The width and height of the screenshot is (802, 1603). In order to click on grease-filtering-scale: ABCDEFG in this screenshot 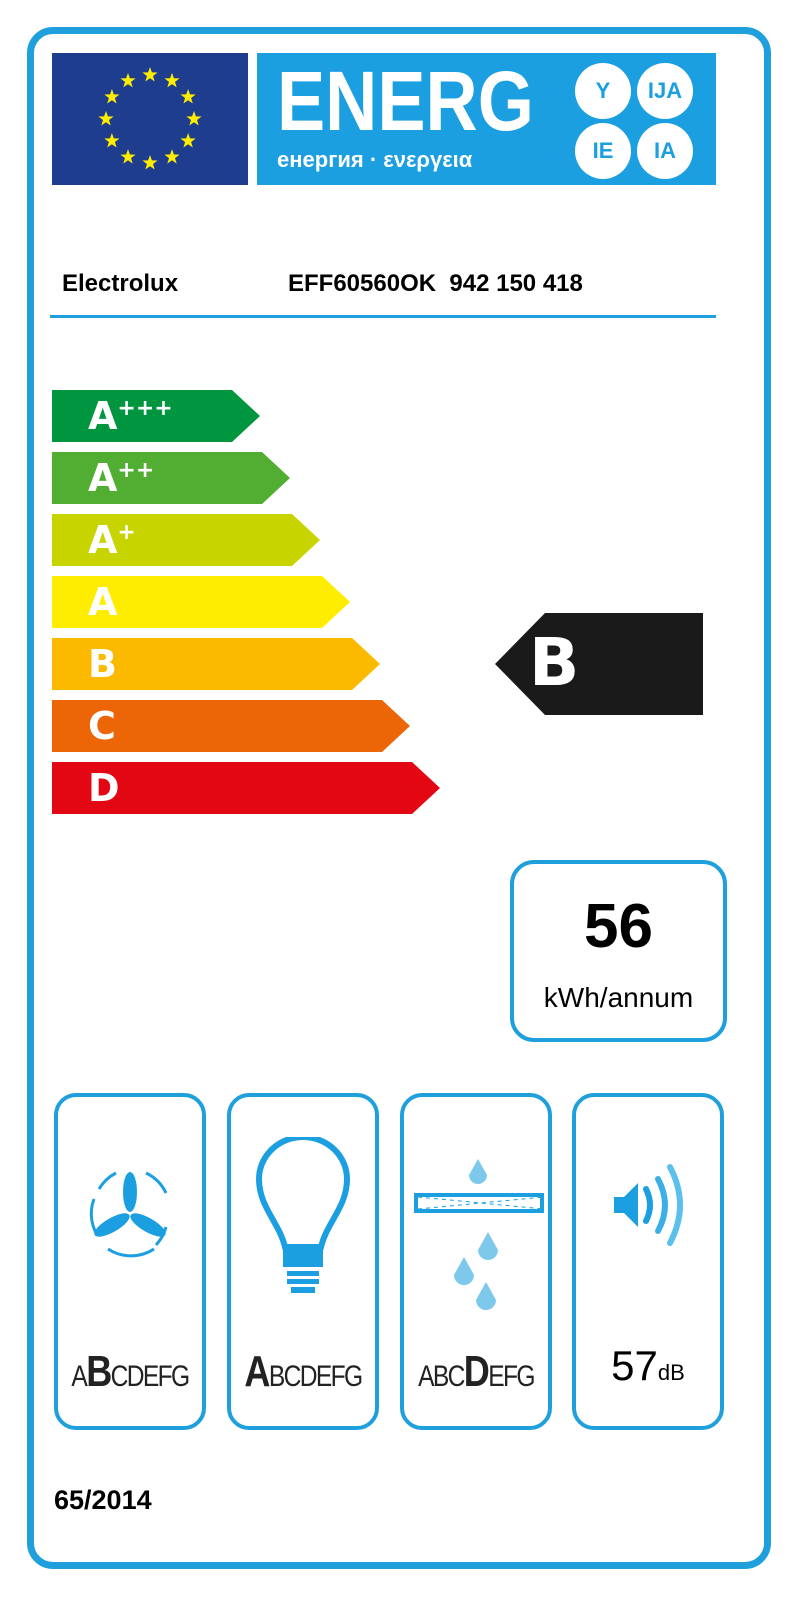, I will do `click(476, 1374)`.